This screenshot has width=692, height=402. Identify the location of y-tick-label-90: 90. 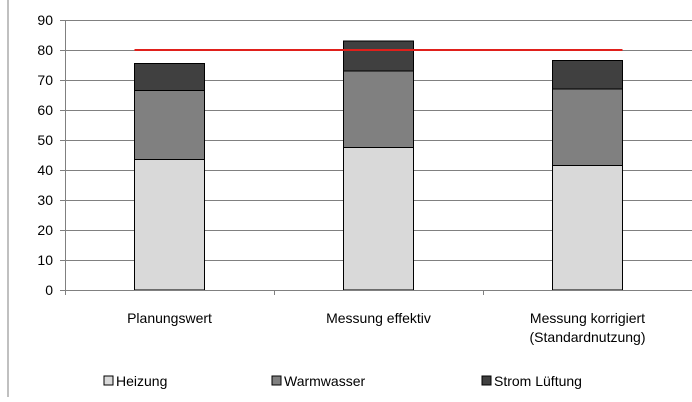
(45, 20).